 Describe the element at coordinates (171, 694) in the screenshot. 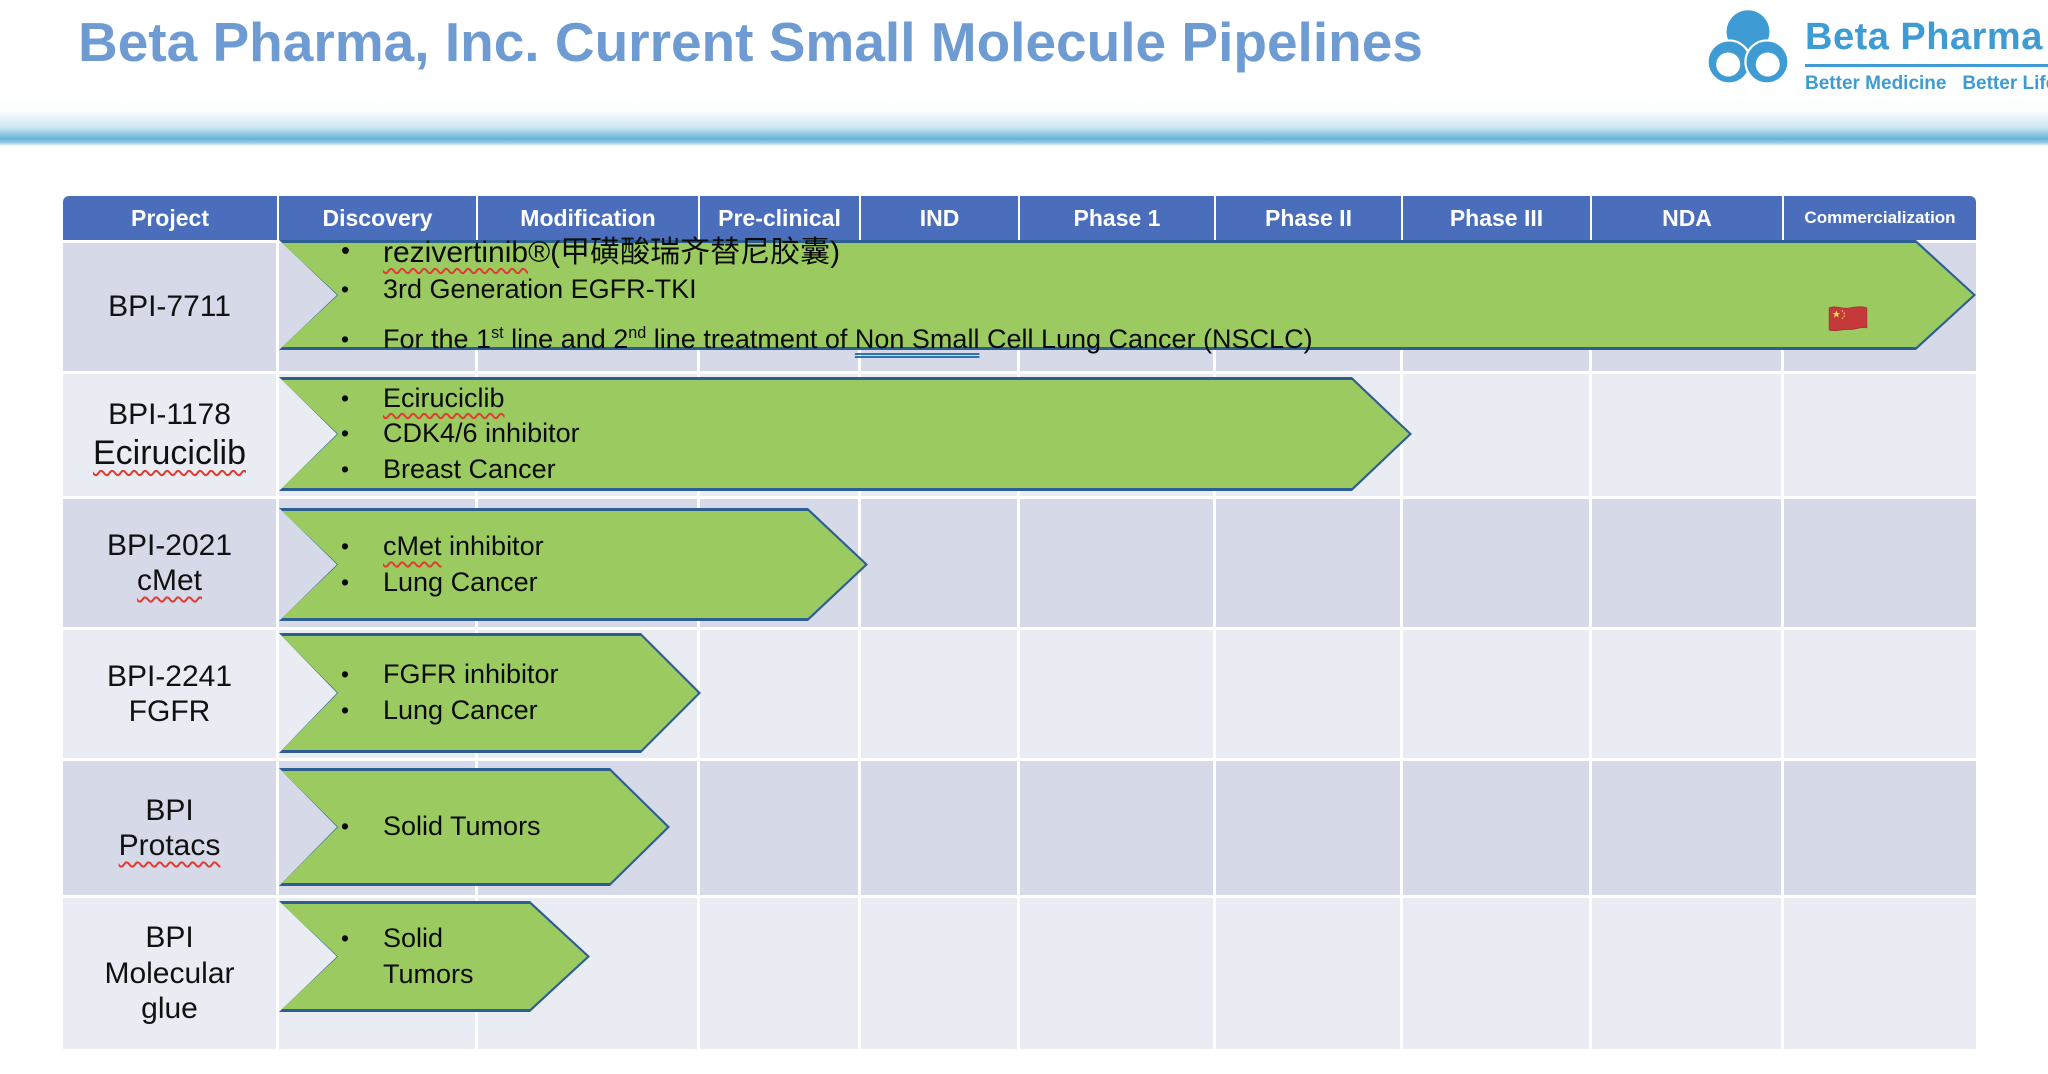

I see `project-cell: BPI-2241 FGFR` at that location.